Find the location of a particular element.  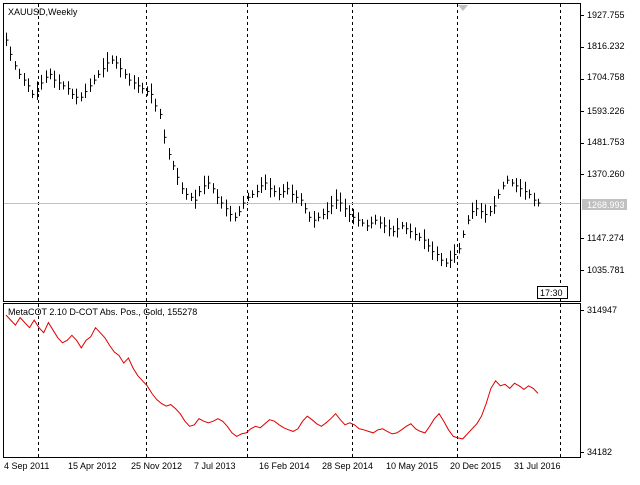

current-price-value: 1268.993 is located at coordinates (606, 205).